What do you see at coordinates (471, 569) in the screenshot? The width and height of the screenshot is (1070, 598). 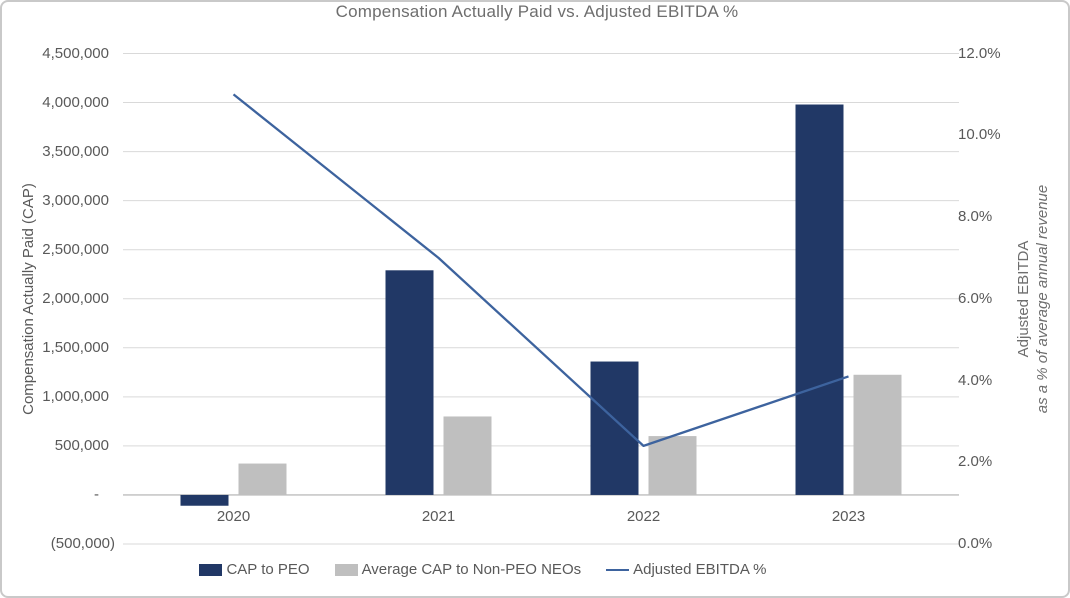 I see `legend-label-average-cap-to-non-peo-neos: Average CAP to Non-PEO NEOs` at bounding box center [471, 569].